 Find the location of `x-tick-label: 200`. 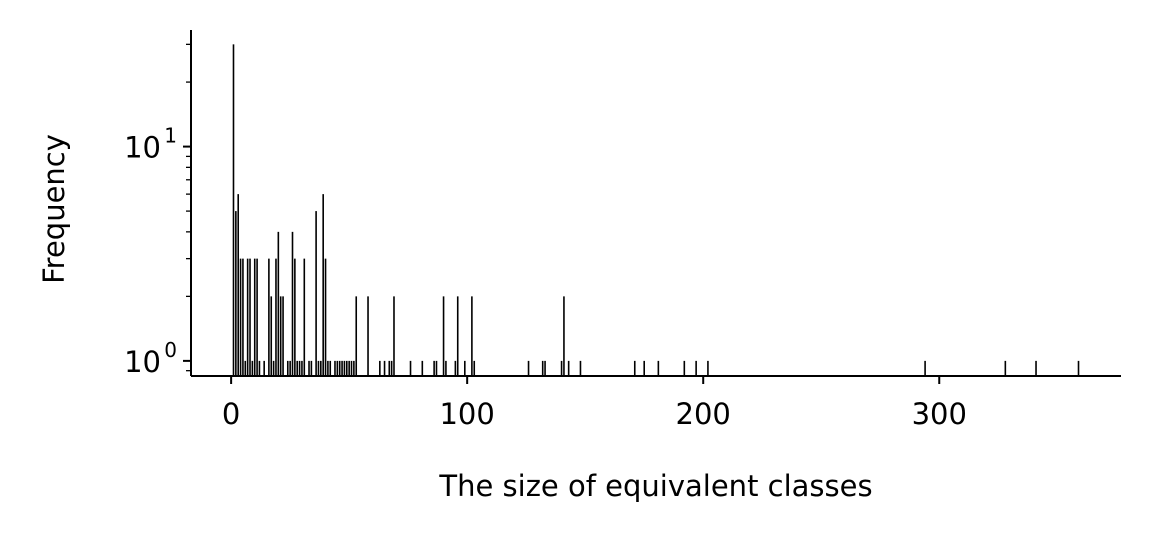

x-tick-label: 200 is located at coordinates (703, 414).